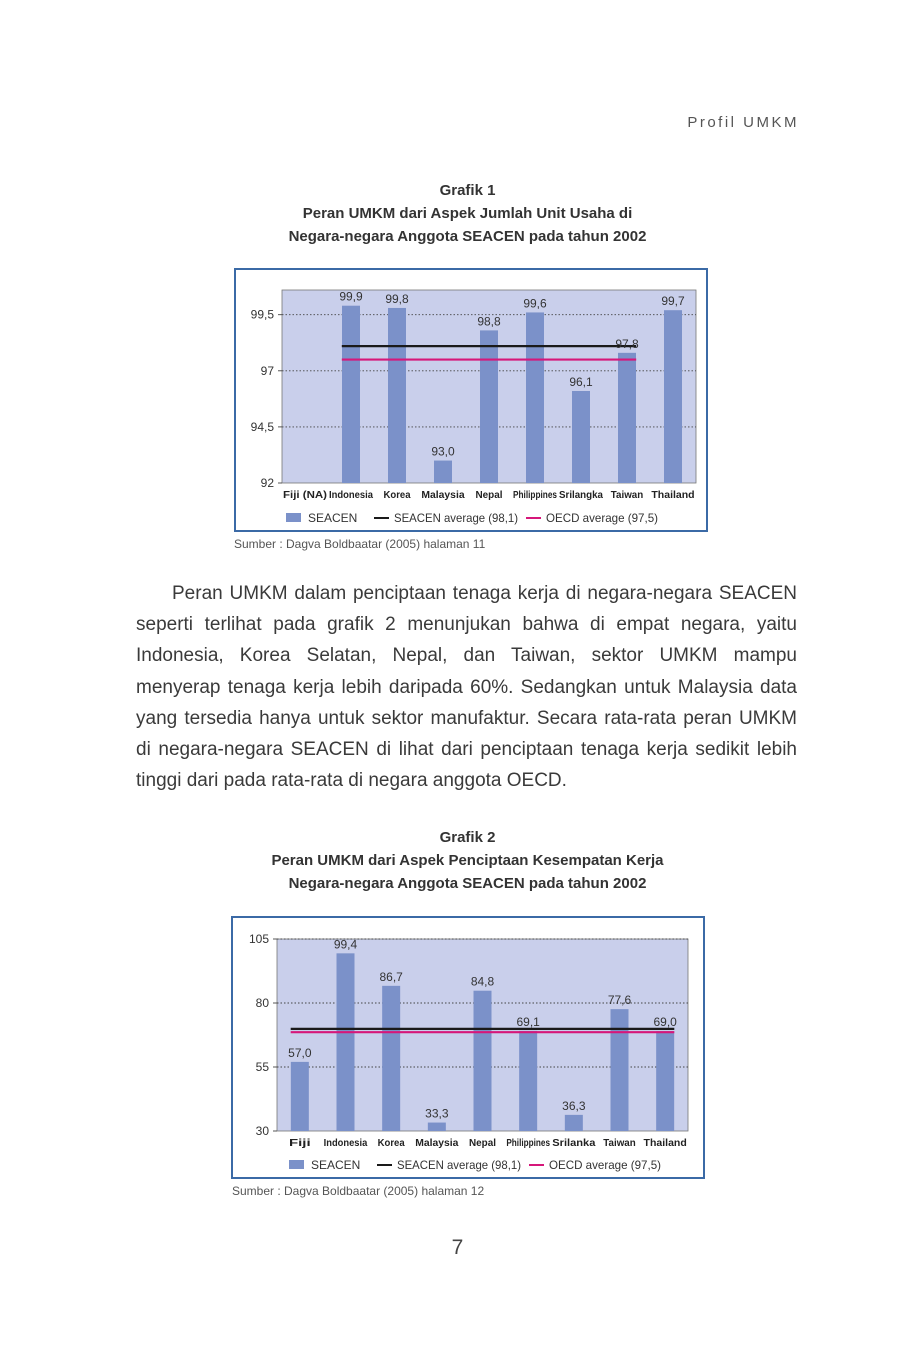 This screenshot has height=1359, width=915. Describe the element at coordinates (467, 837) in the screenshot. I see `figure2-label: Grafik 2` at that location.